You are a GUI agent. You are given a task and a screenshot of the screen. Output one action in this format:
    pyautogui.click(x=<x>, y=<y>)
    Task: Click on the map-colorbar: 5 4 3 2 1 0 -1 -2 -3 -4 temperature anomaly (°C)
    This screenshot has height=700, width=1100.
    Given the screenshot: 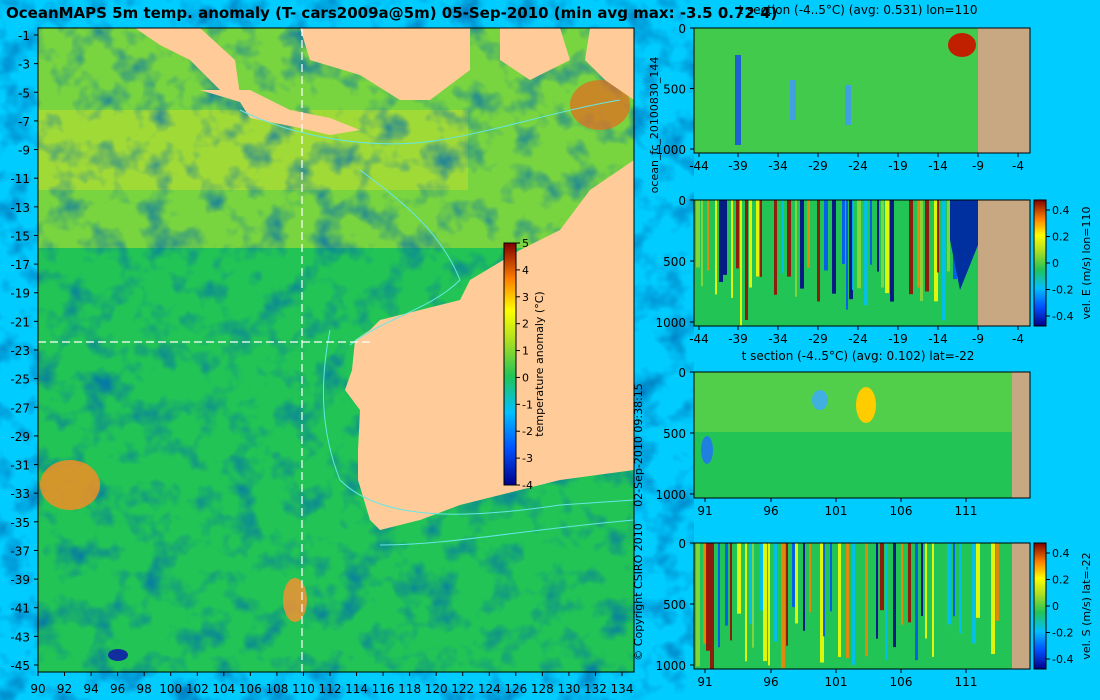 What is the action you would take?
    pyautogui.click(x=524, y=364)
    